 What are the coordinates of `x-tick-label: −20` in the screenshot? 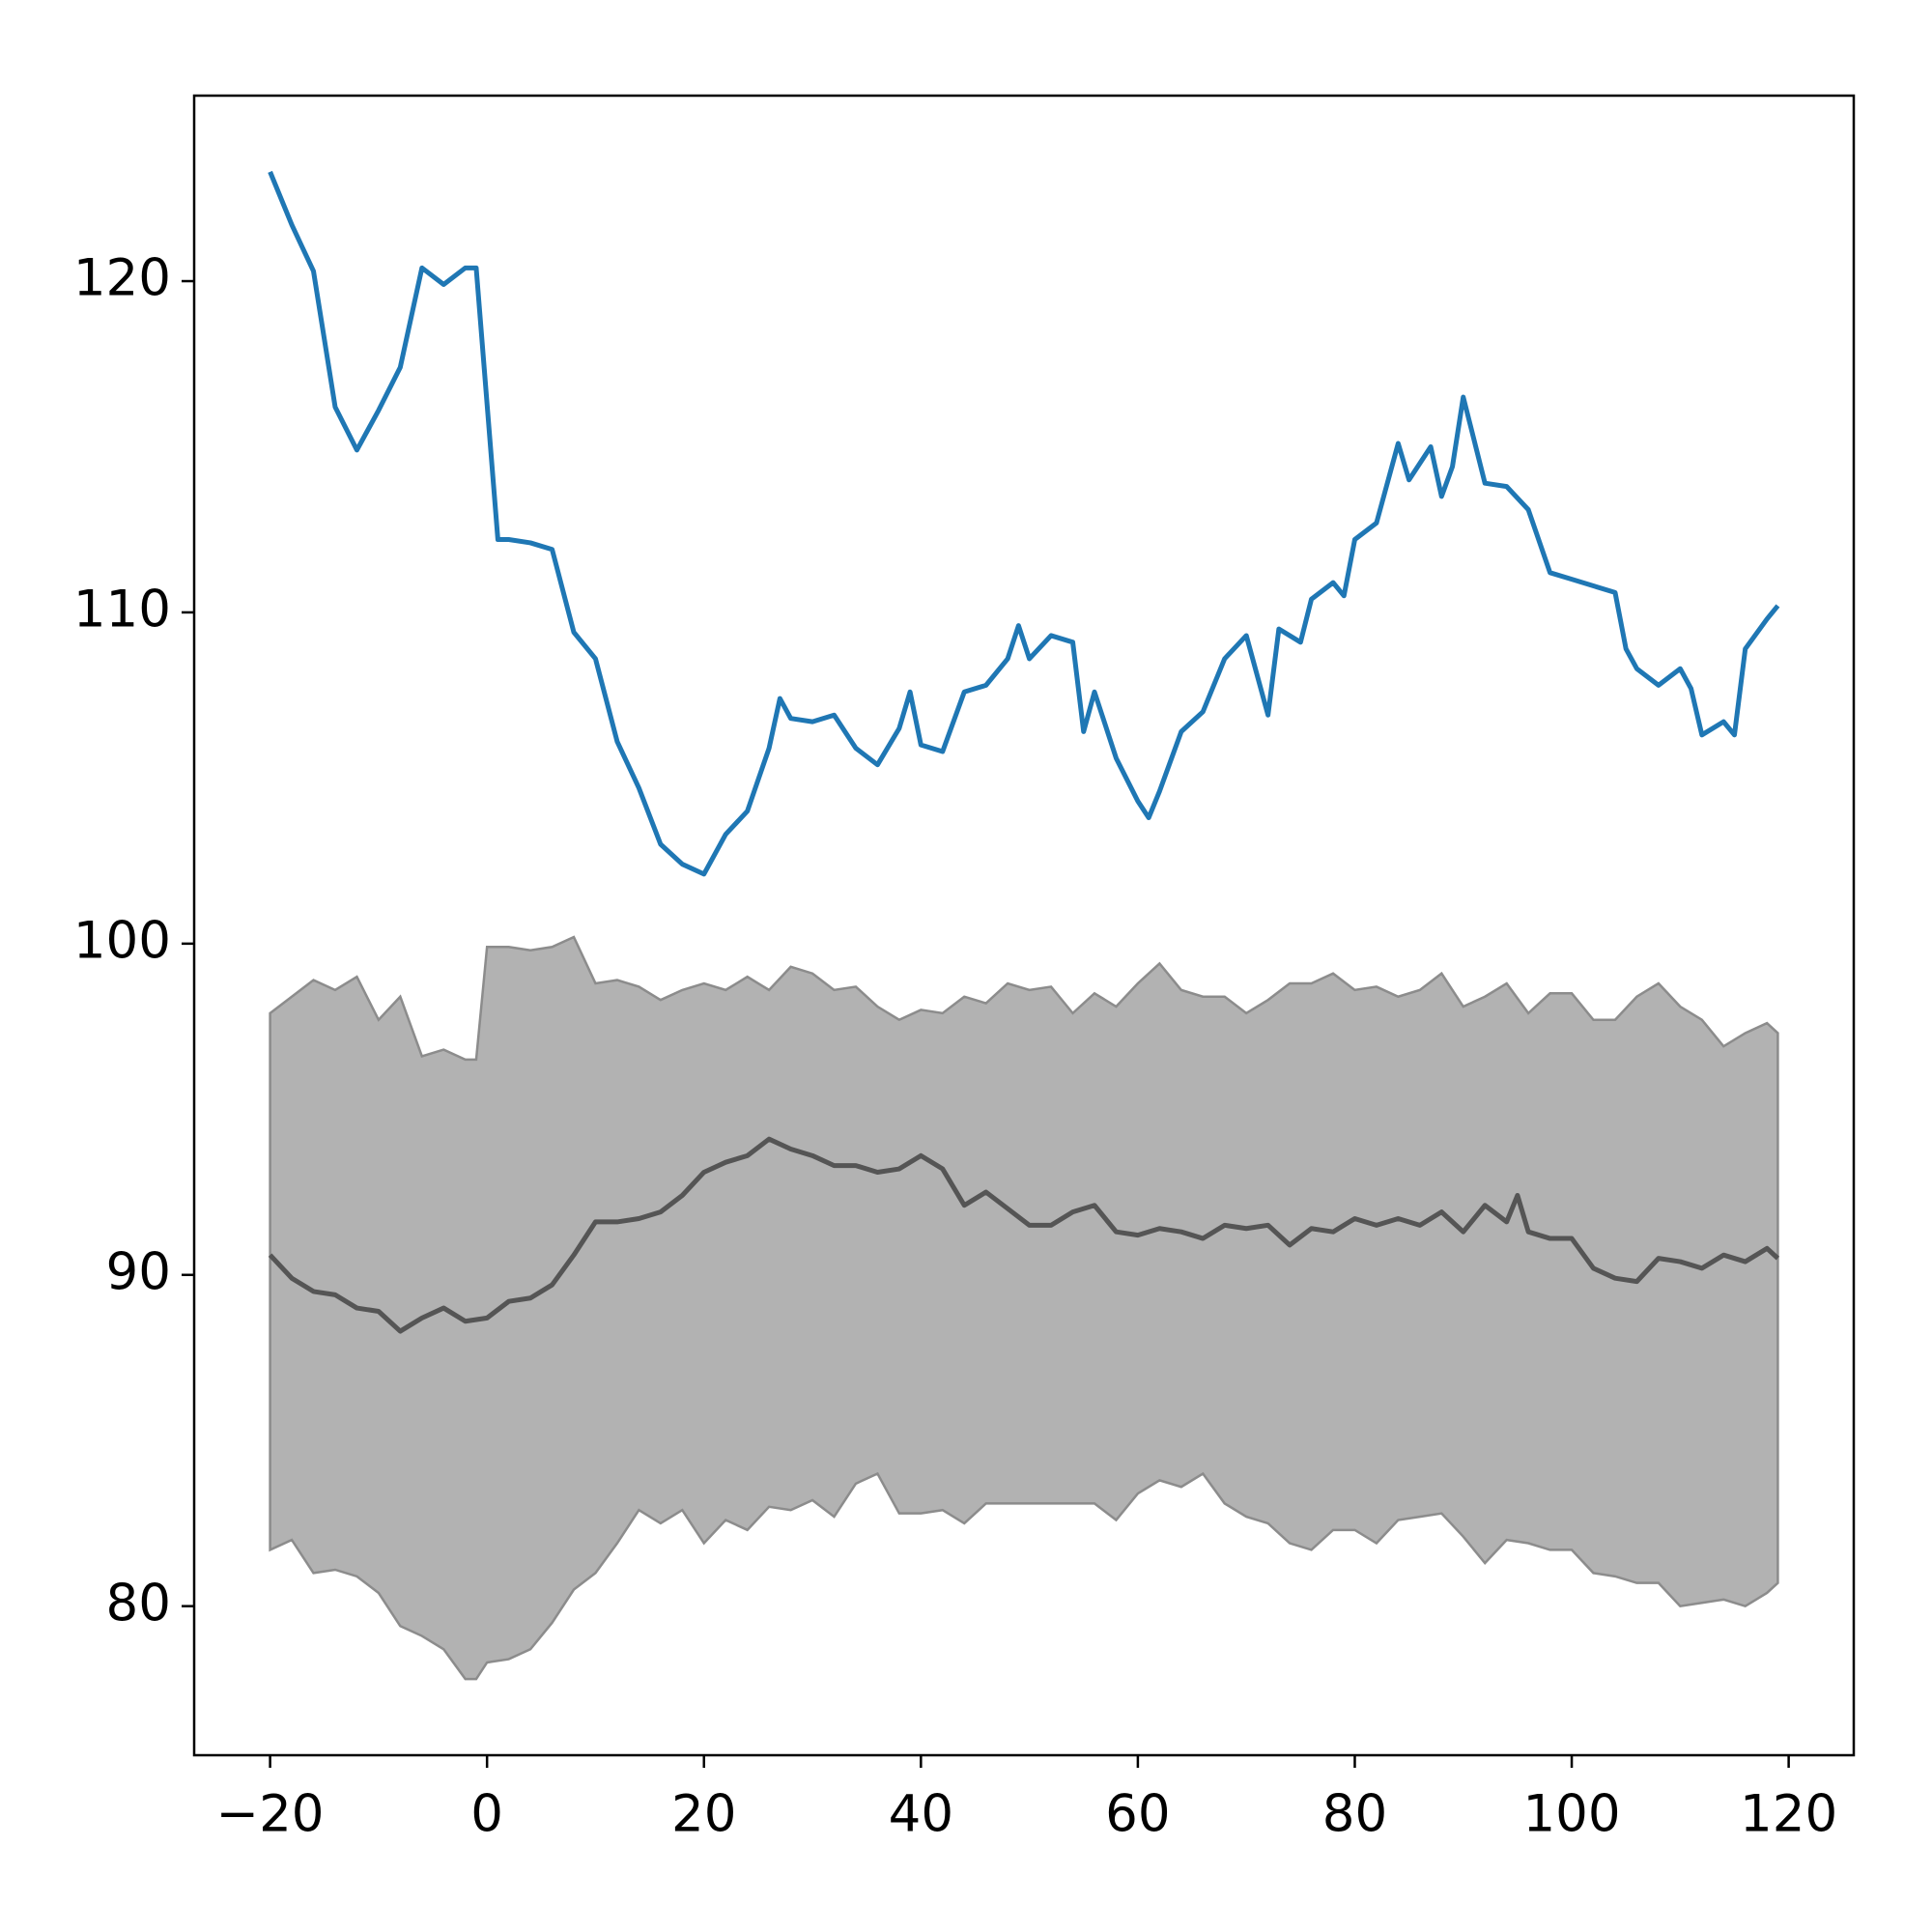 It's located at (270, 1814).